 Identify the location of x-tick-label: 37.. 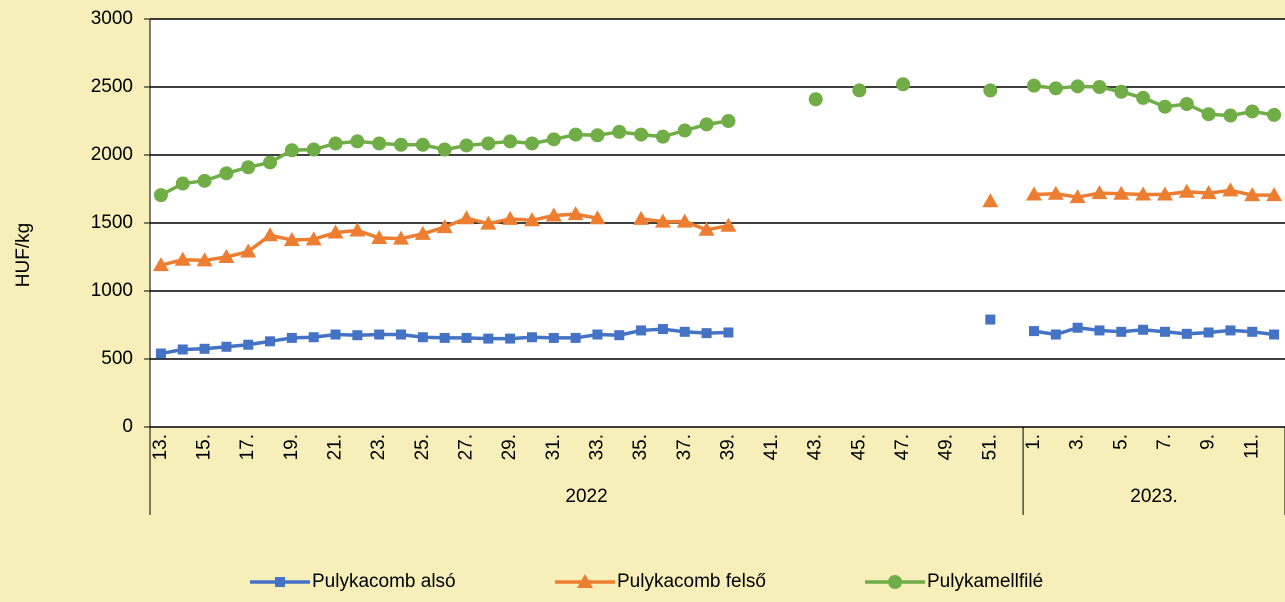
(684, 447).